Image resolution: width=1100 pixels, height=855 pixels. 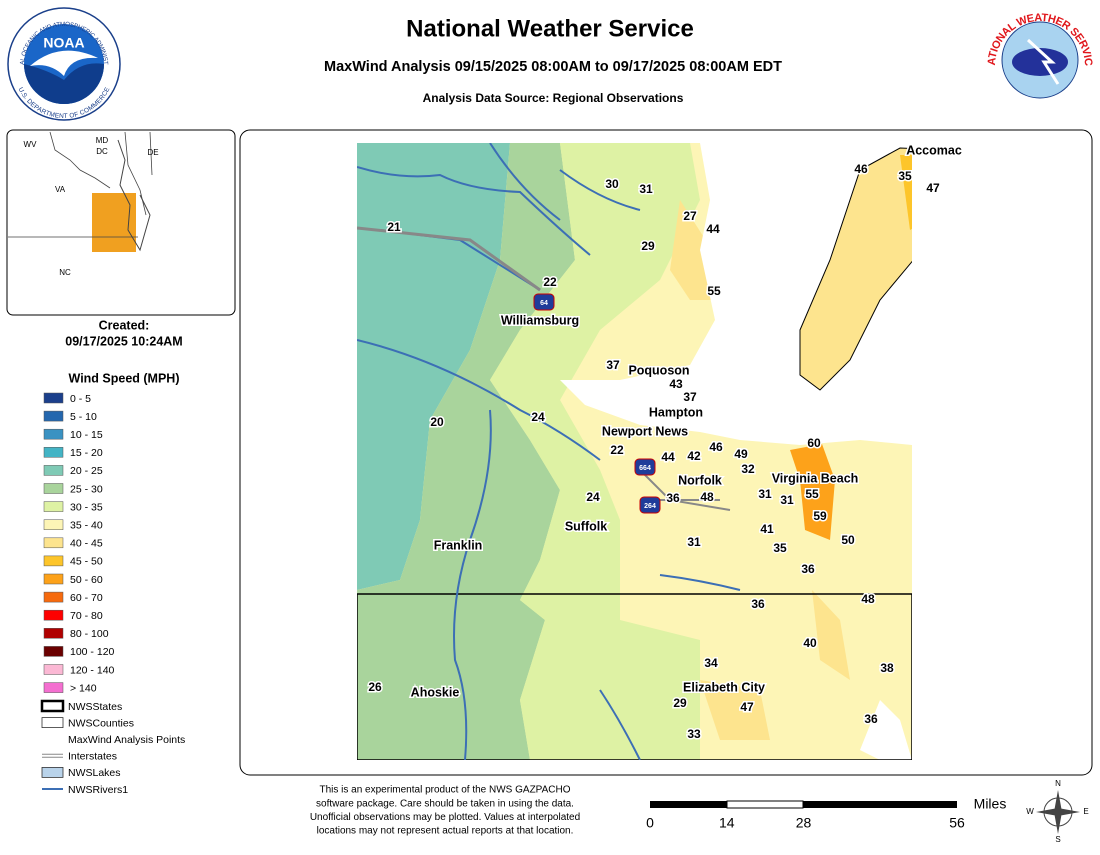 I want to click on compass-letter: S, so click(x=1057, y=839).